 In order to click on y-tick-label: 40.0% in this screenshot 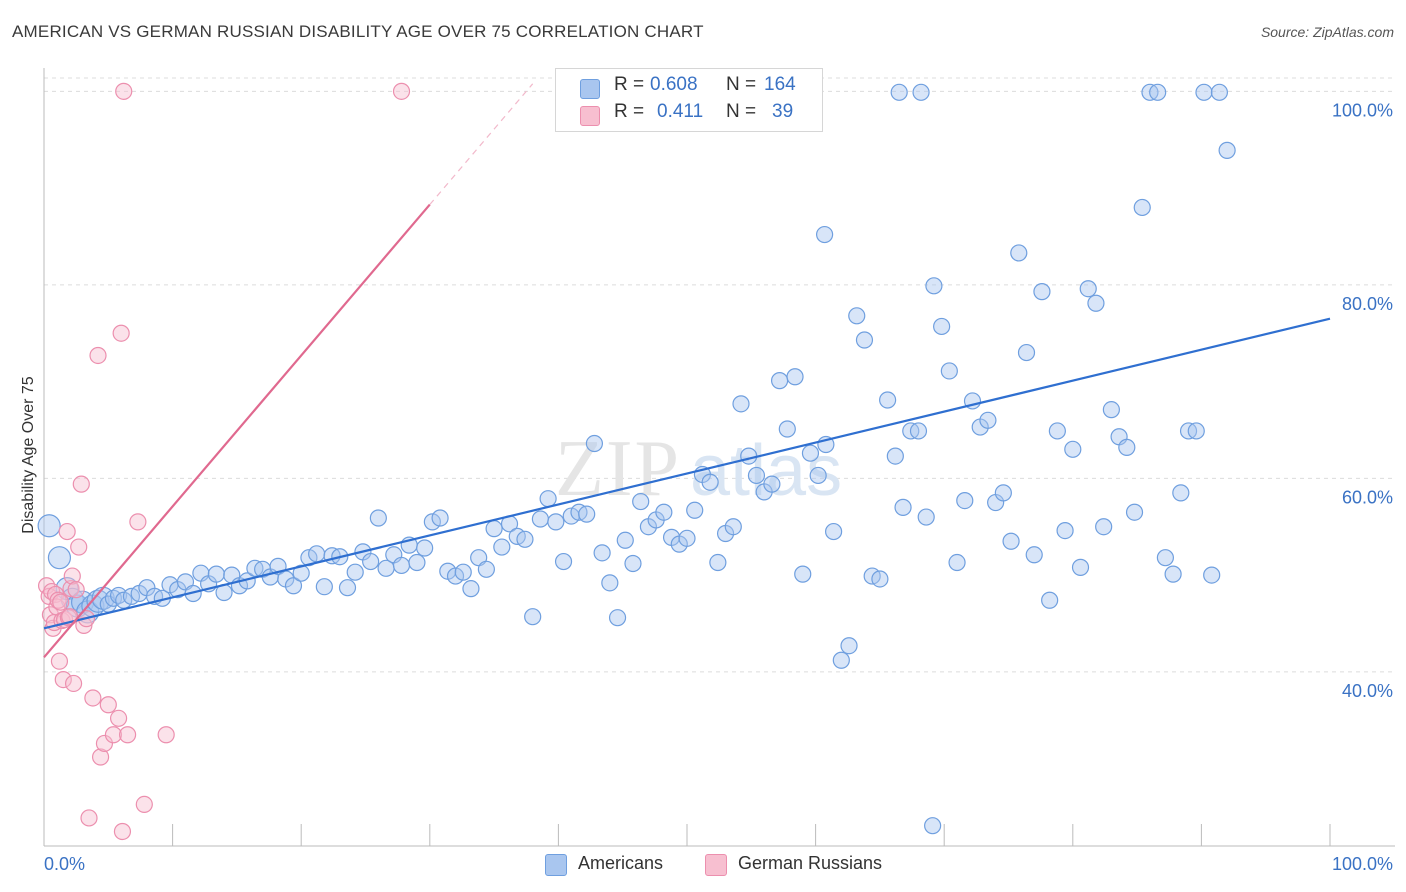, I will do `click(1367, 691)`.